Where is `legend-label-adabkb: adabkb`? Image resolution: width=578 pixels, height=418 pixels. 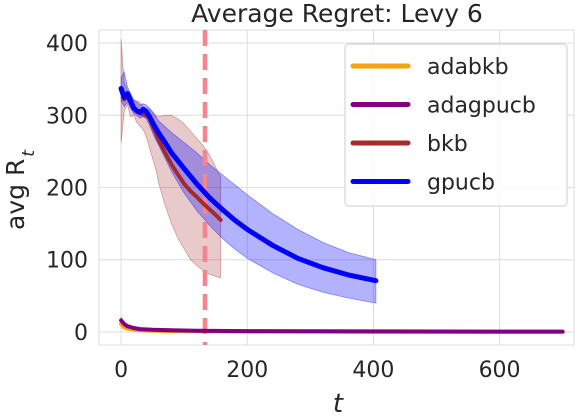 legend-label-adabkb: adabkb is located at coordinates (468, 67).